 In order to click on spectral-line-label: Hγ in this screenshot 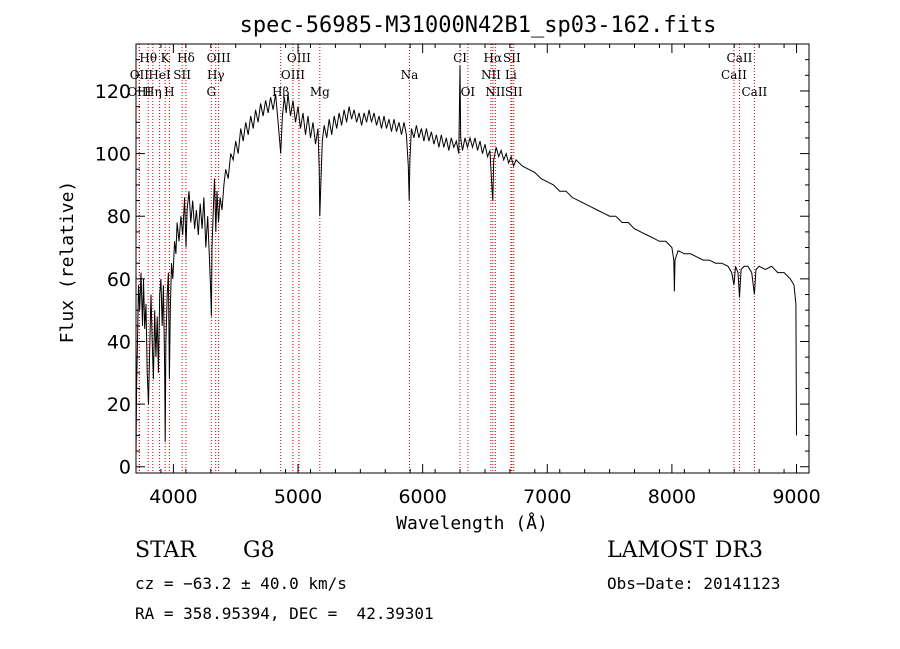, I will do `click(216, 75)`.